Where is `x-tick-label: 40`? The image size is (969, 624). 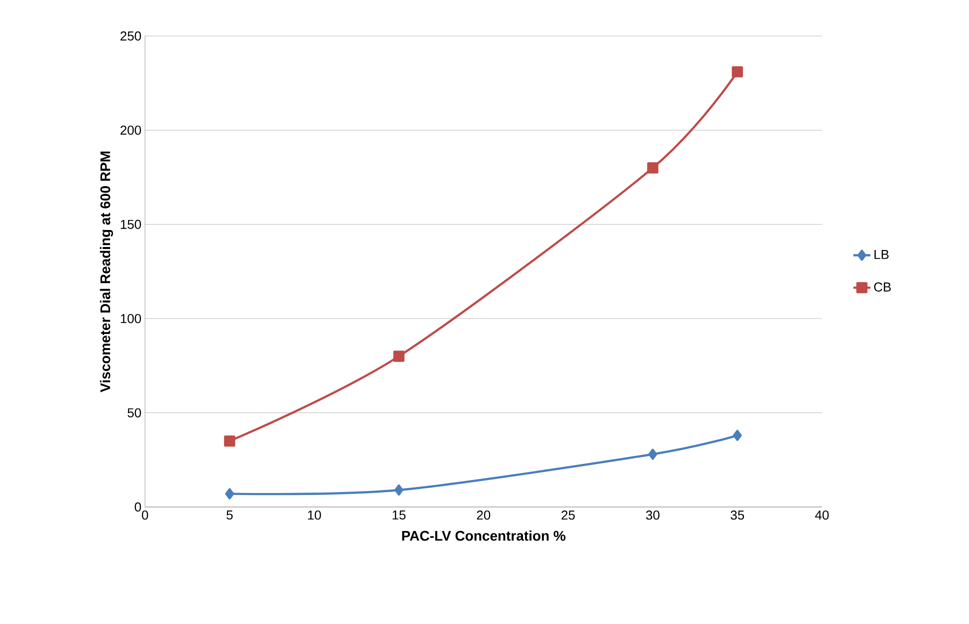
x-tick-label: 40 is located at coordinates (822, 515).